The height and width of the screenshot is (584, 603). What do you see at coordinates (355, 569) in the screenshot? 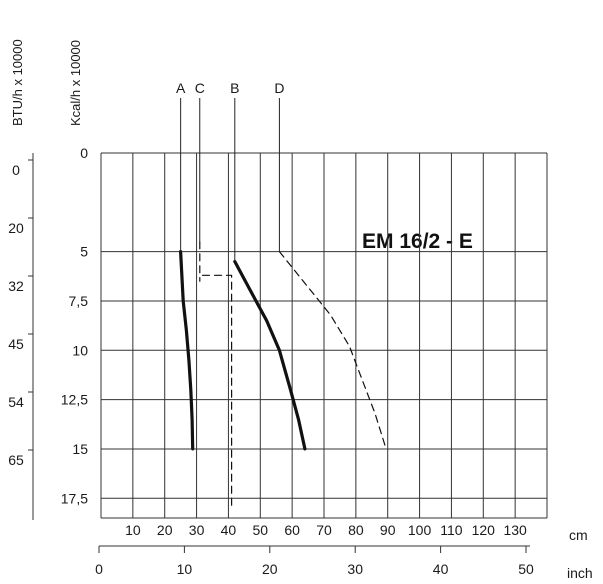
I see `inch-tick-label: 30` at bounding box center [355, 569].